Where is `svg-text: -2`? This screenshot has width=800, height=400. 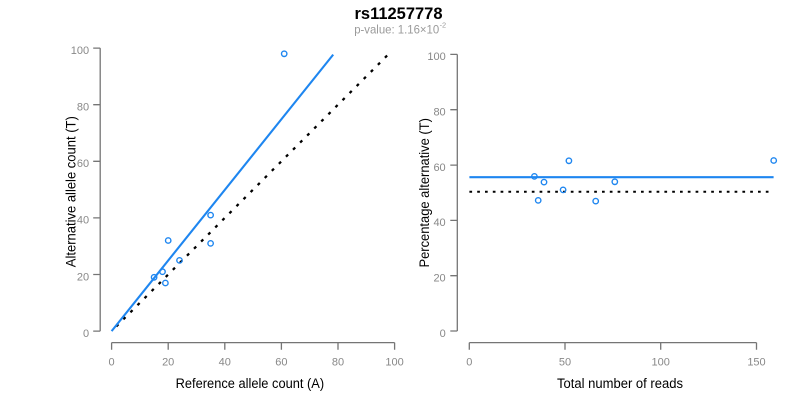 svg-text: -2 is located at coordinates (443, 25).